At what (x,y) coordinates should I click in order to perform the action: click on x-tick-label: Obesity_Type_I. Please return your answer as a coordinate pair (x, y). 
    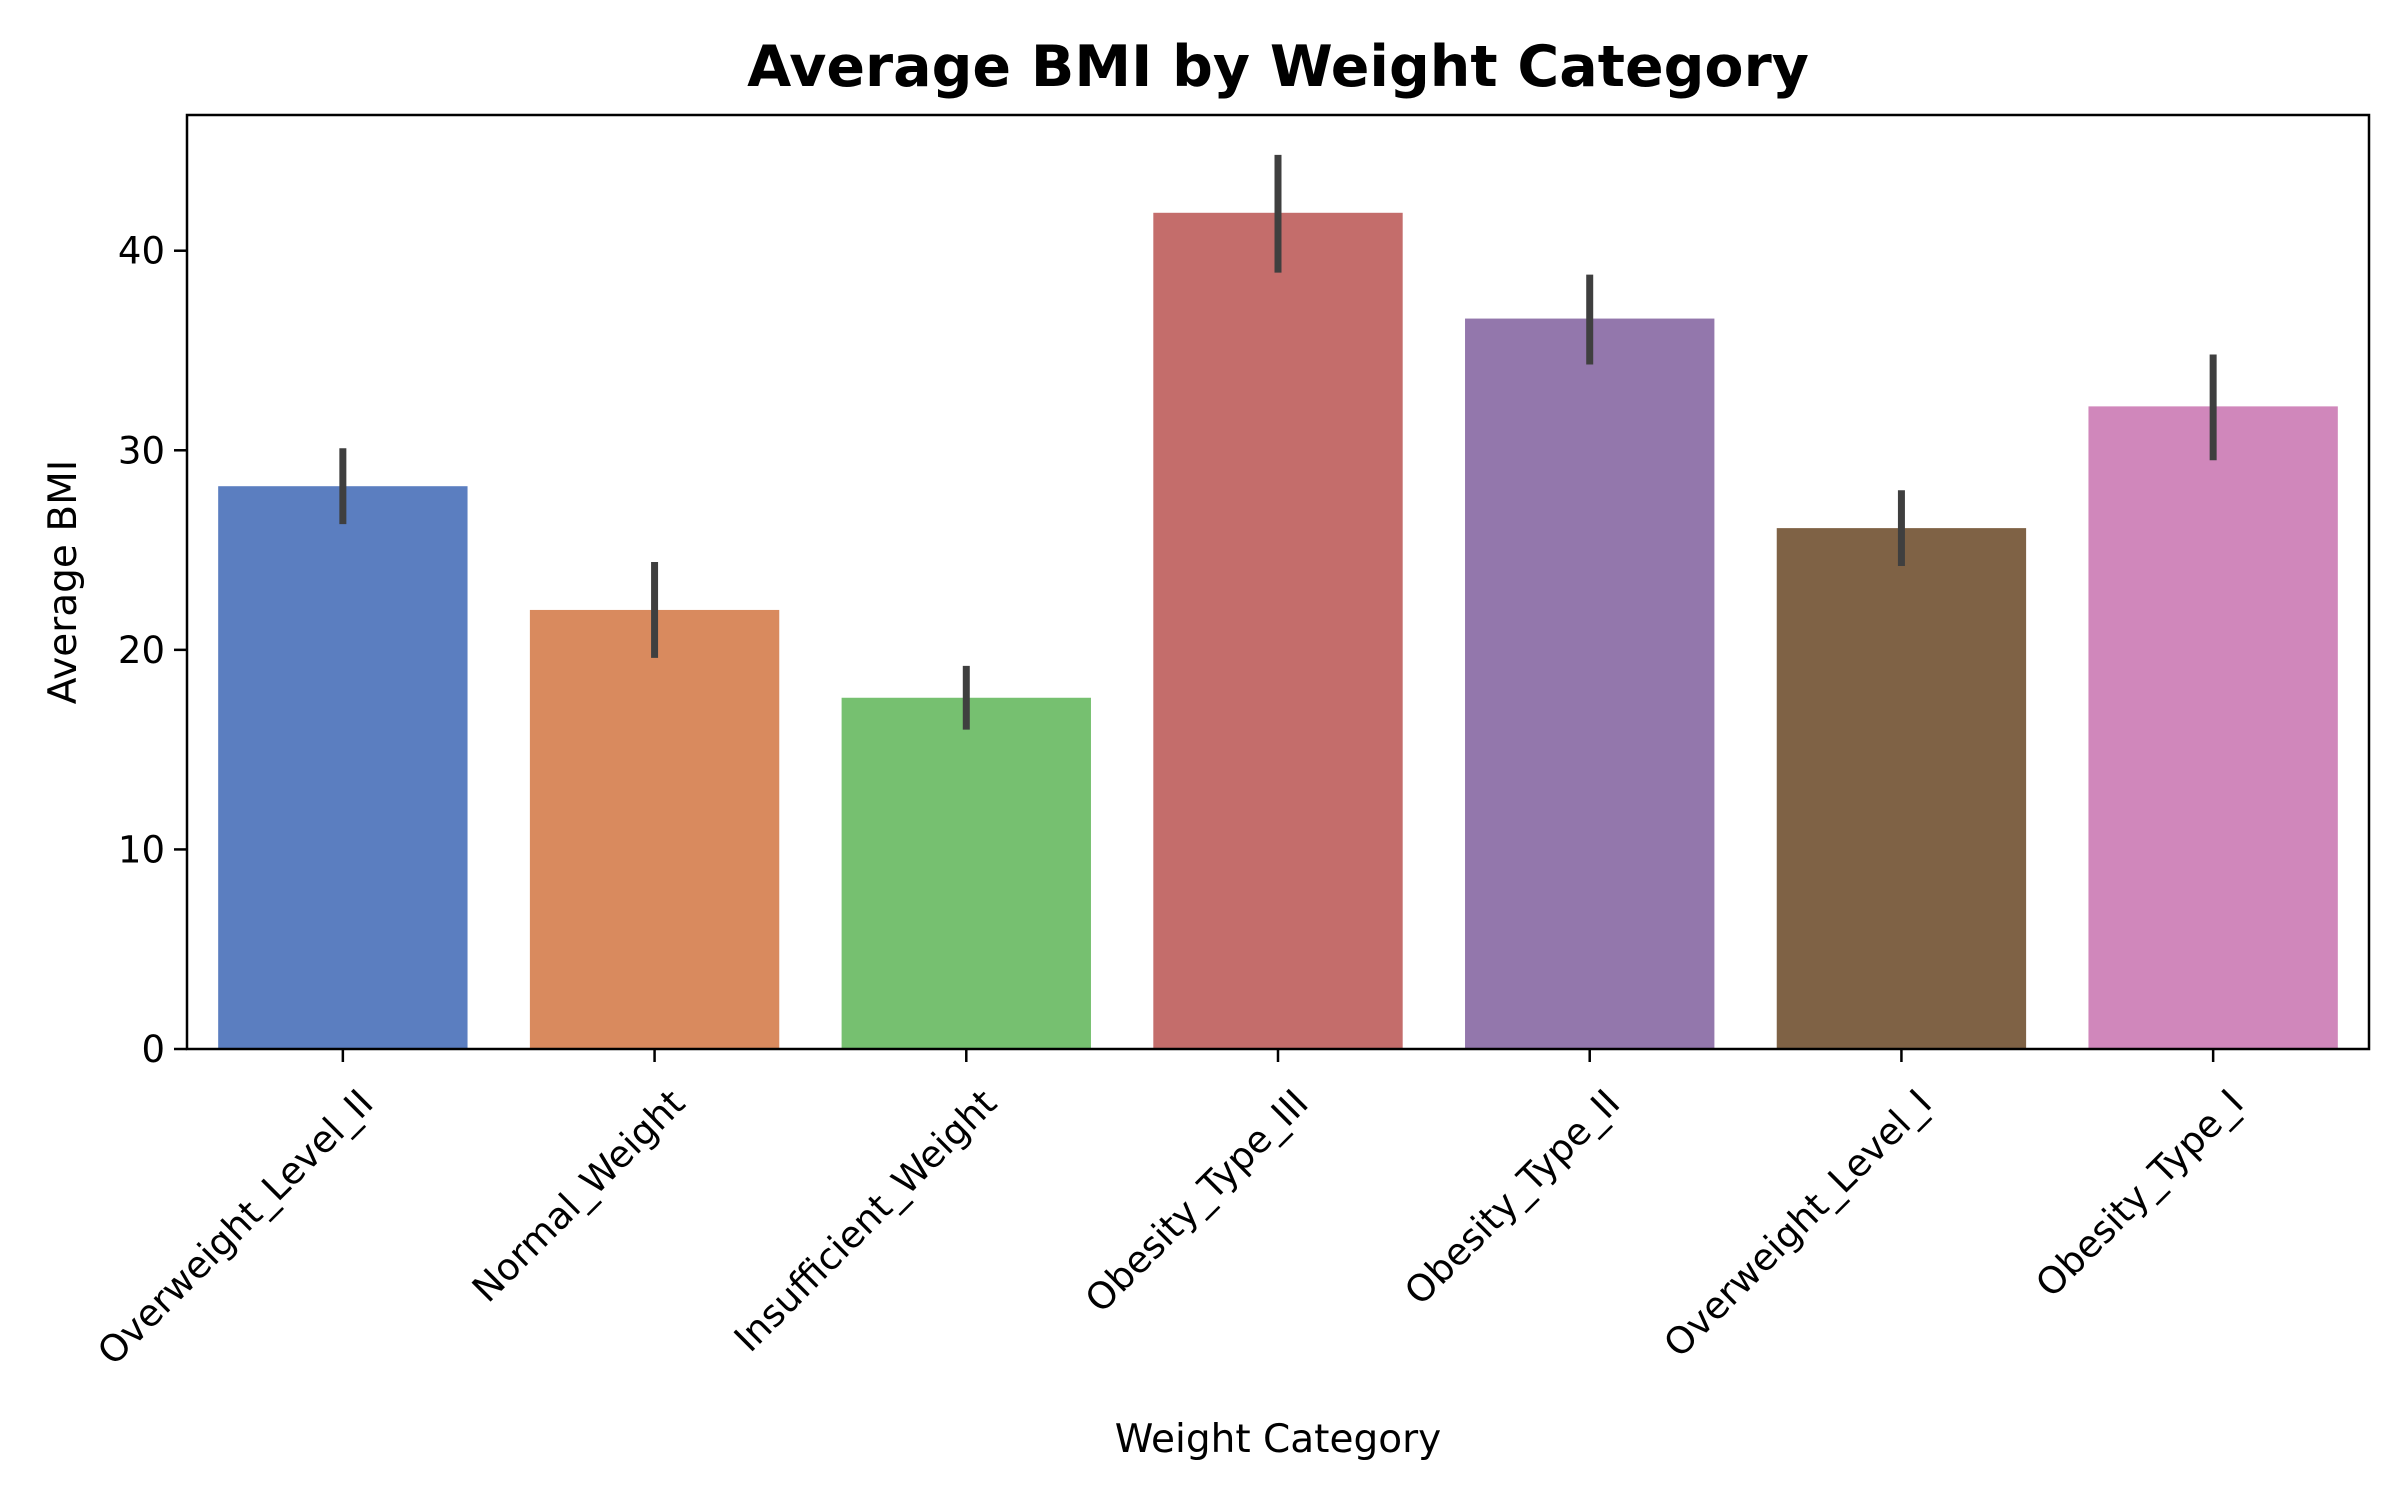
    Looking at the image, I should click on (2140, 1193).